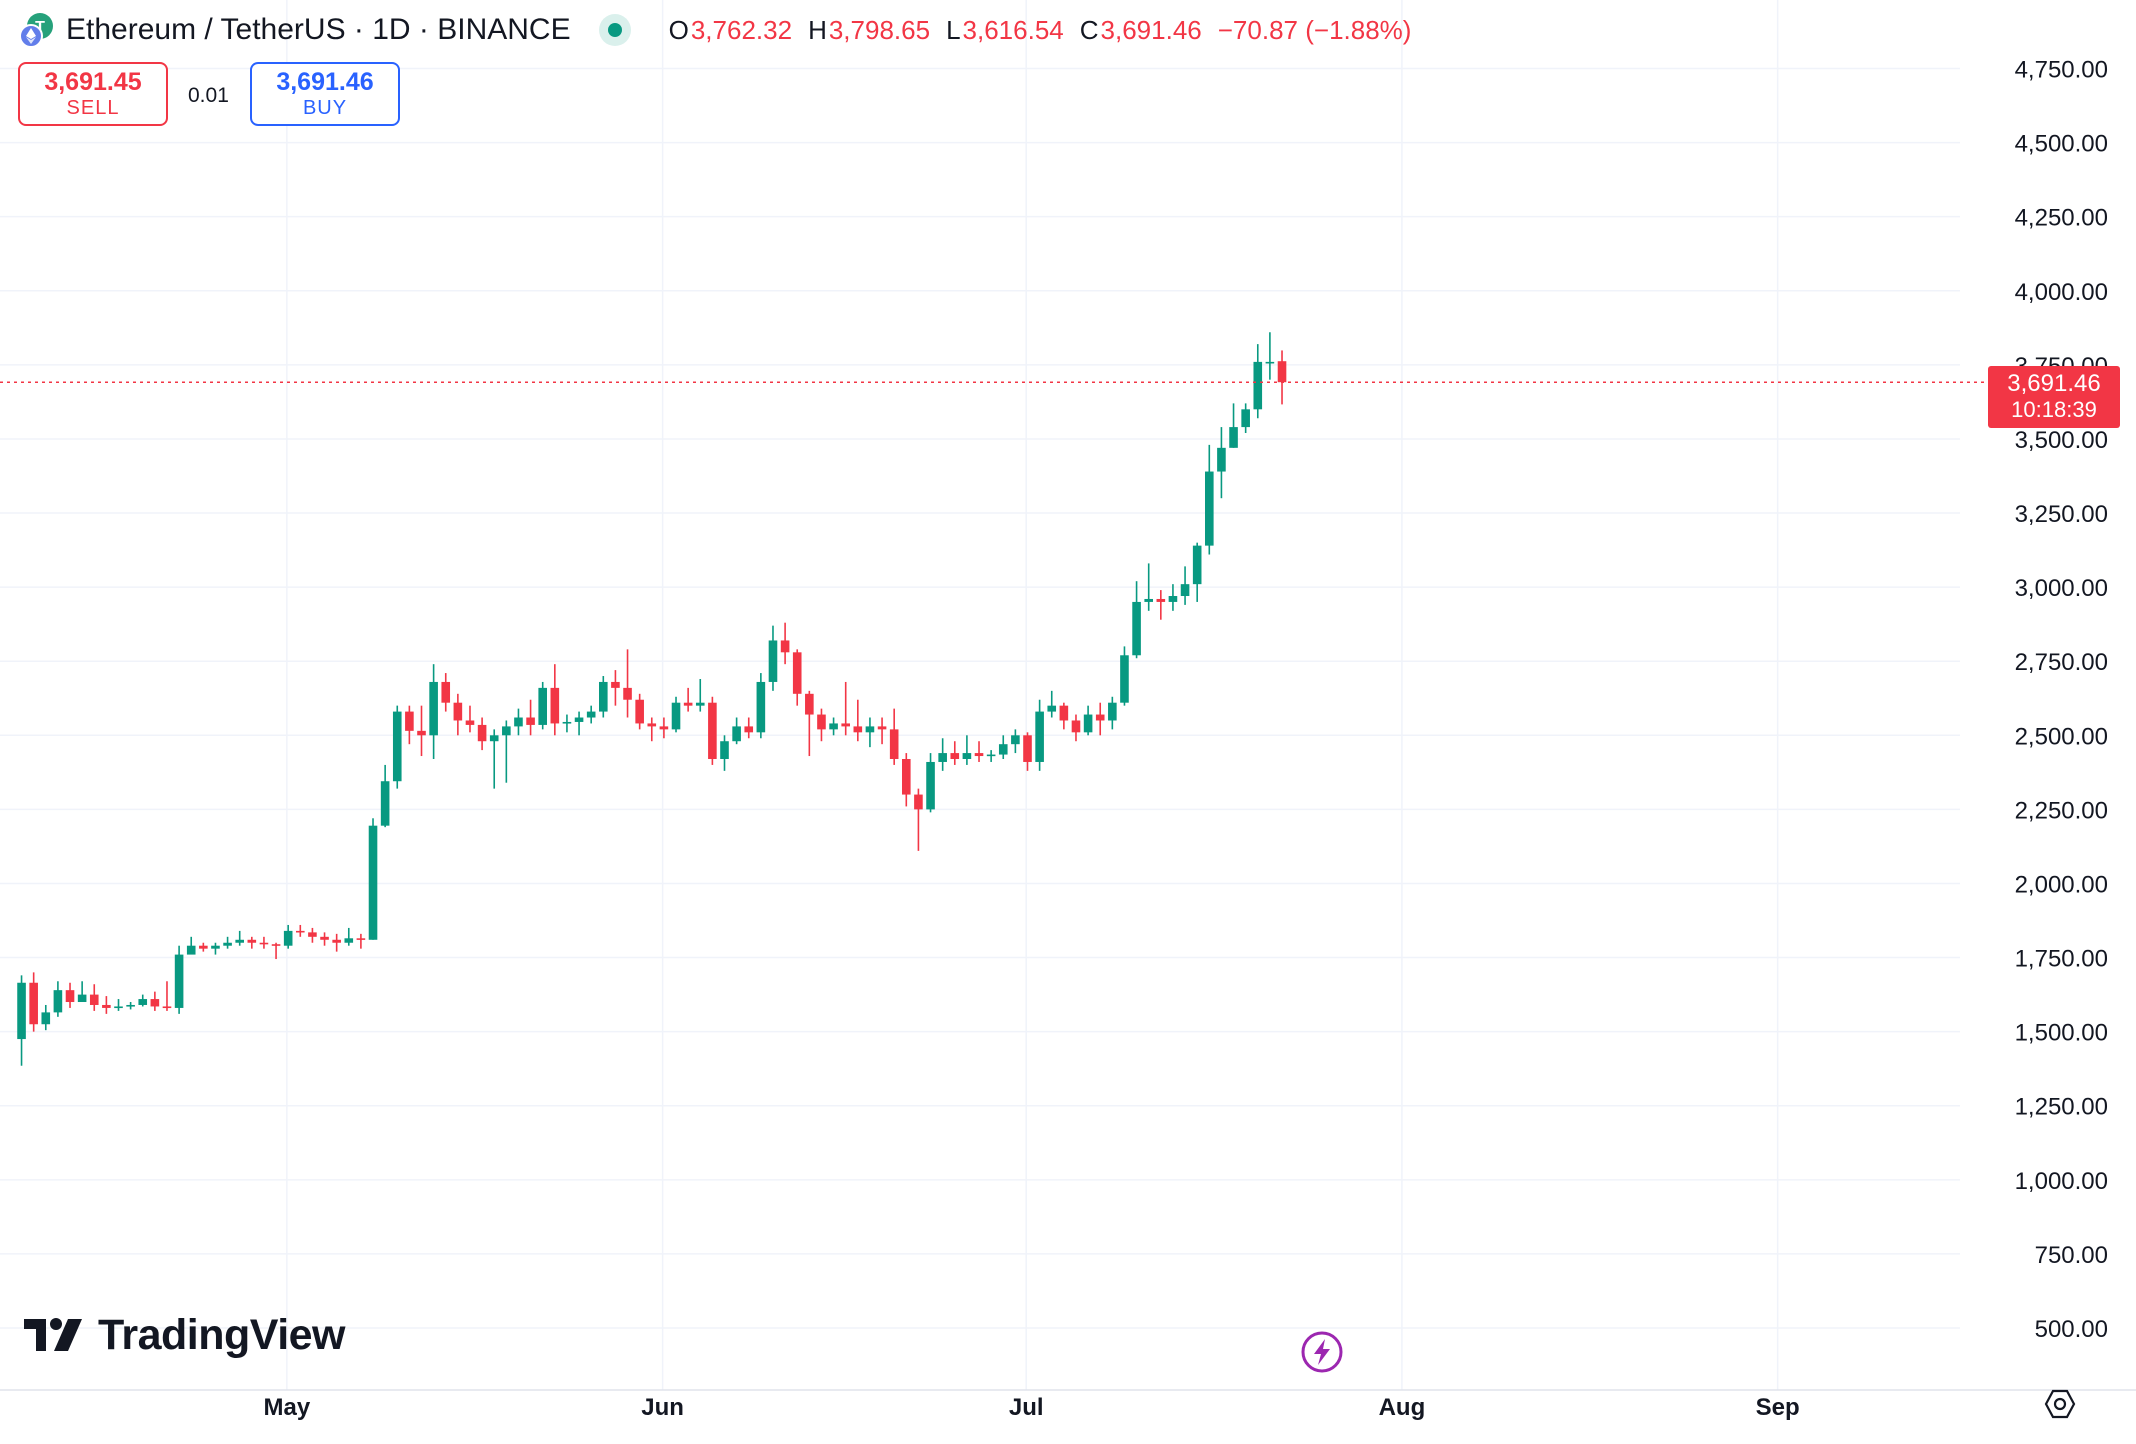 This screenshot has width=2136, height=1444. Describe the element at coordinates (2071, 1255) in the screenshot. I see `y-tick-label: 750.00` at that location.